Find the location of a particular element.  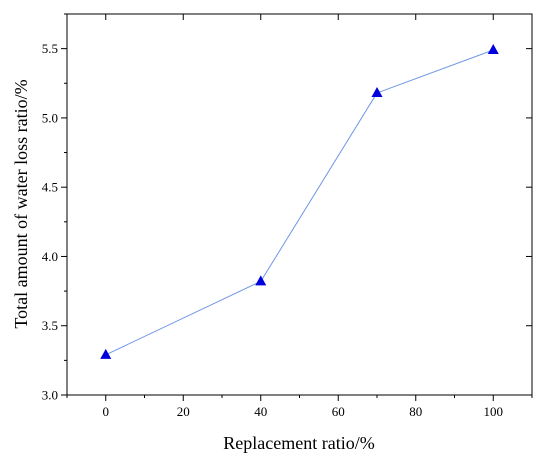

x-tick-label: 80 is located at coordinates (415, 411).